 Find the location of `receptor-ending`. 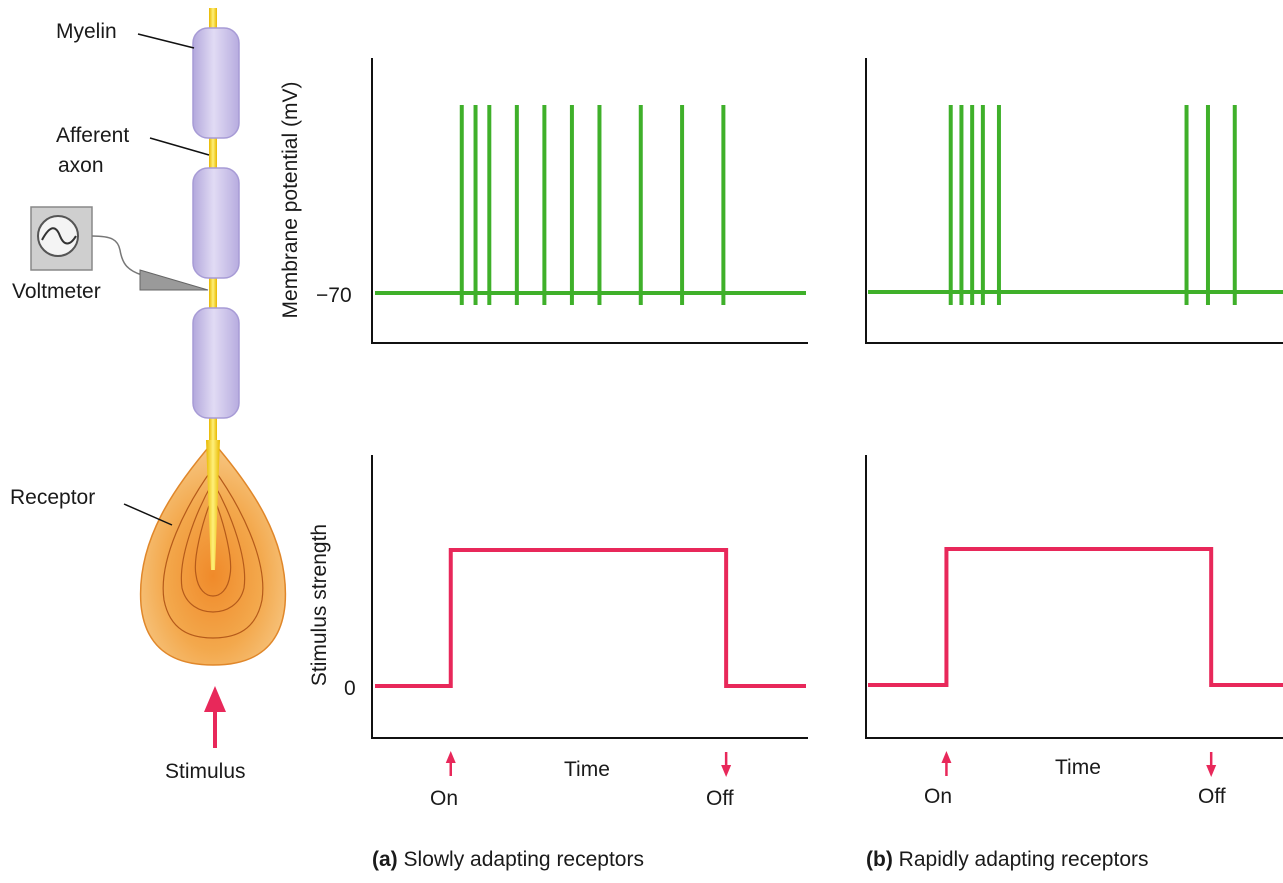

receptor-ending is located at coordinates (213, 553).